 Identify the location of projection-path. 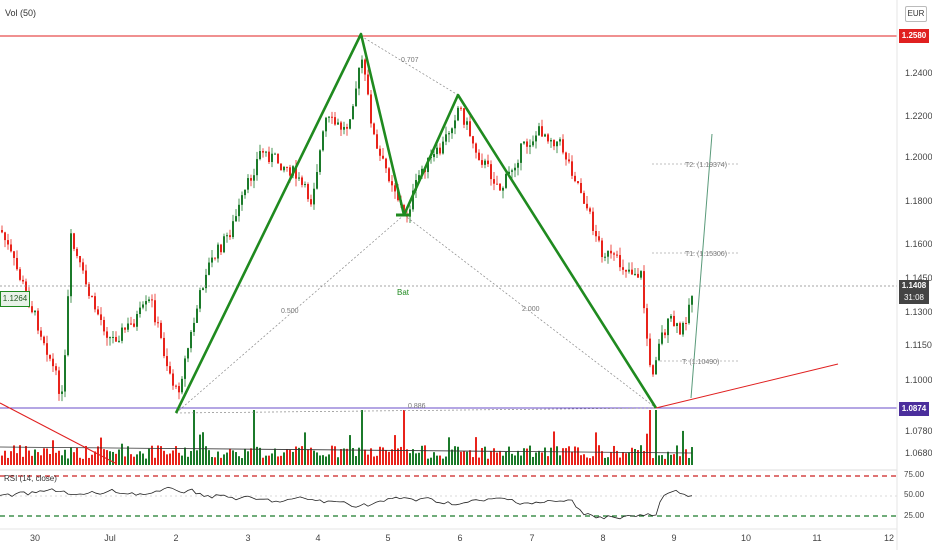
(701, 266).